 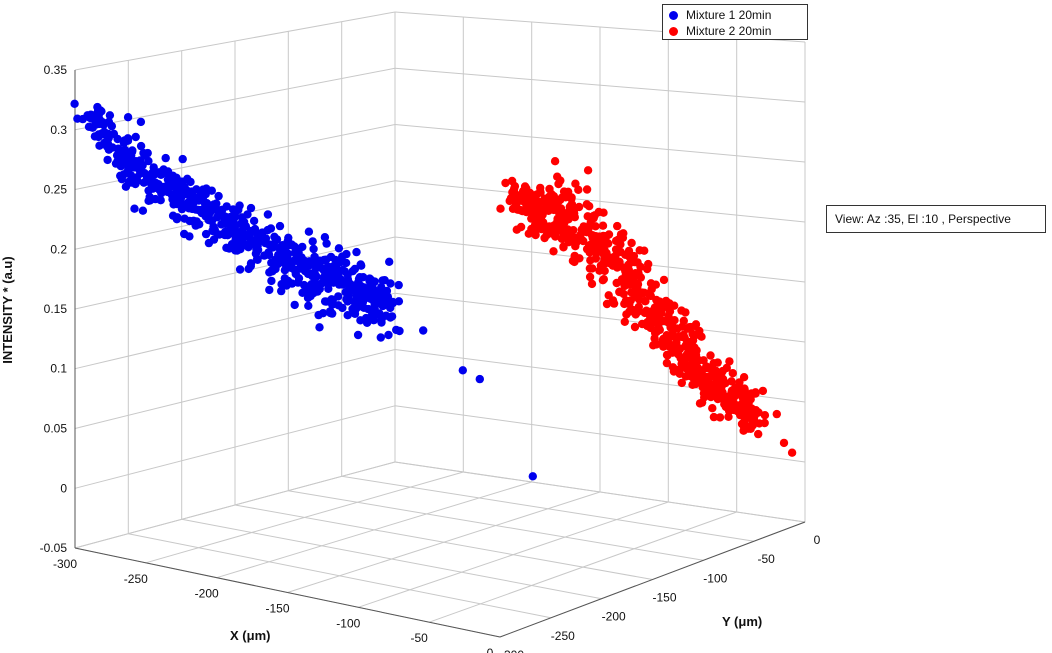 What do you see at coordinates (250, 635) in the screenshot?
I see `x-axis-title: X (μm)` at bounding box center [250, 635].